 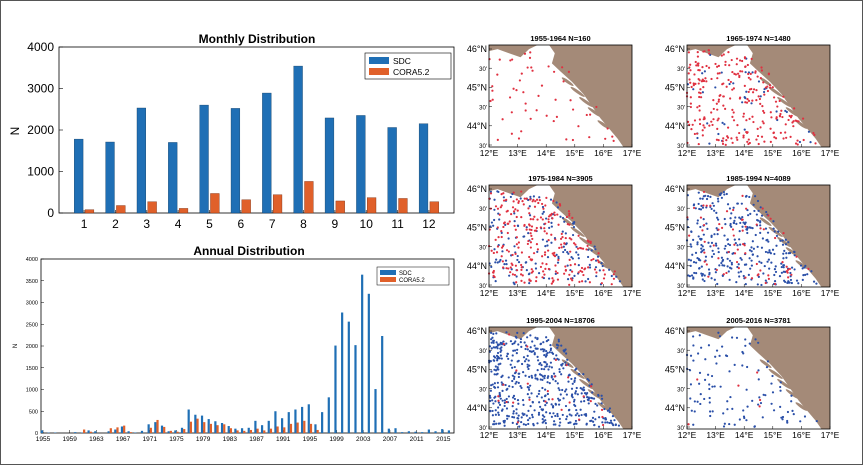 What do you see at coordinates (675, 331) in the screenshot?
I see `map-lat-label: 46°N` at bounding box center [675, 331].